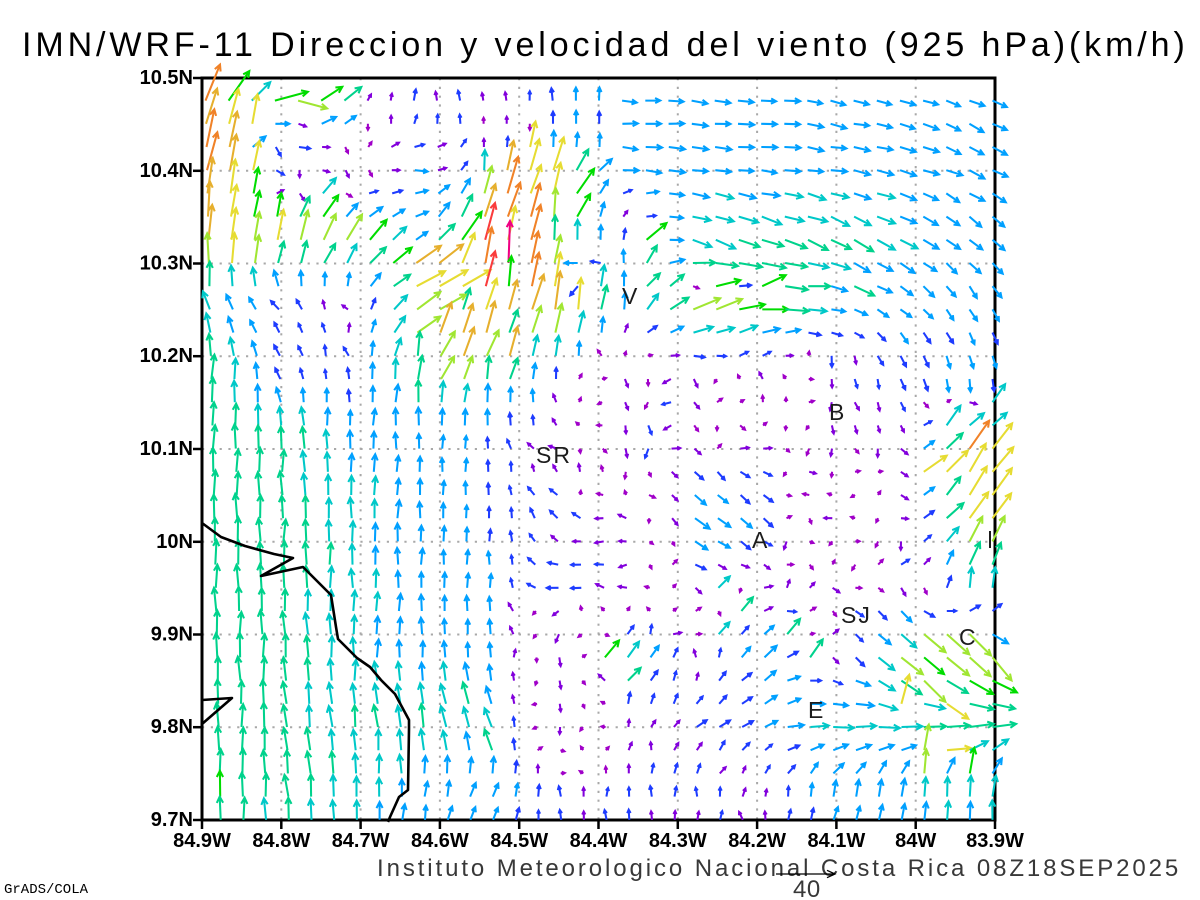 Image resolution: width=1200 pixels, height=900 pixels. What do you see at coordinates (760, 540) in the screenshot?
I see `svg-text: A` at bounding box center [760, 540].